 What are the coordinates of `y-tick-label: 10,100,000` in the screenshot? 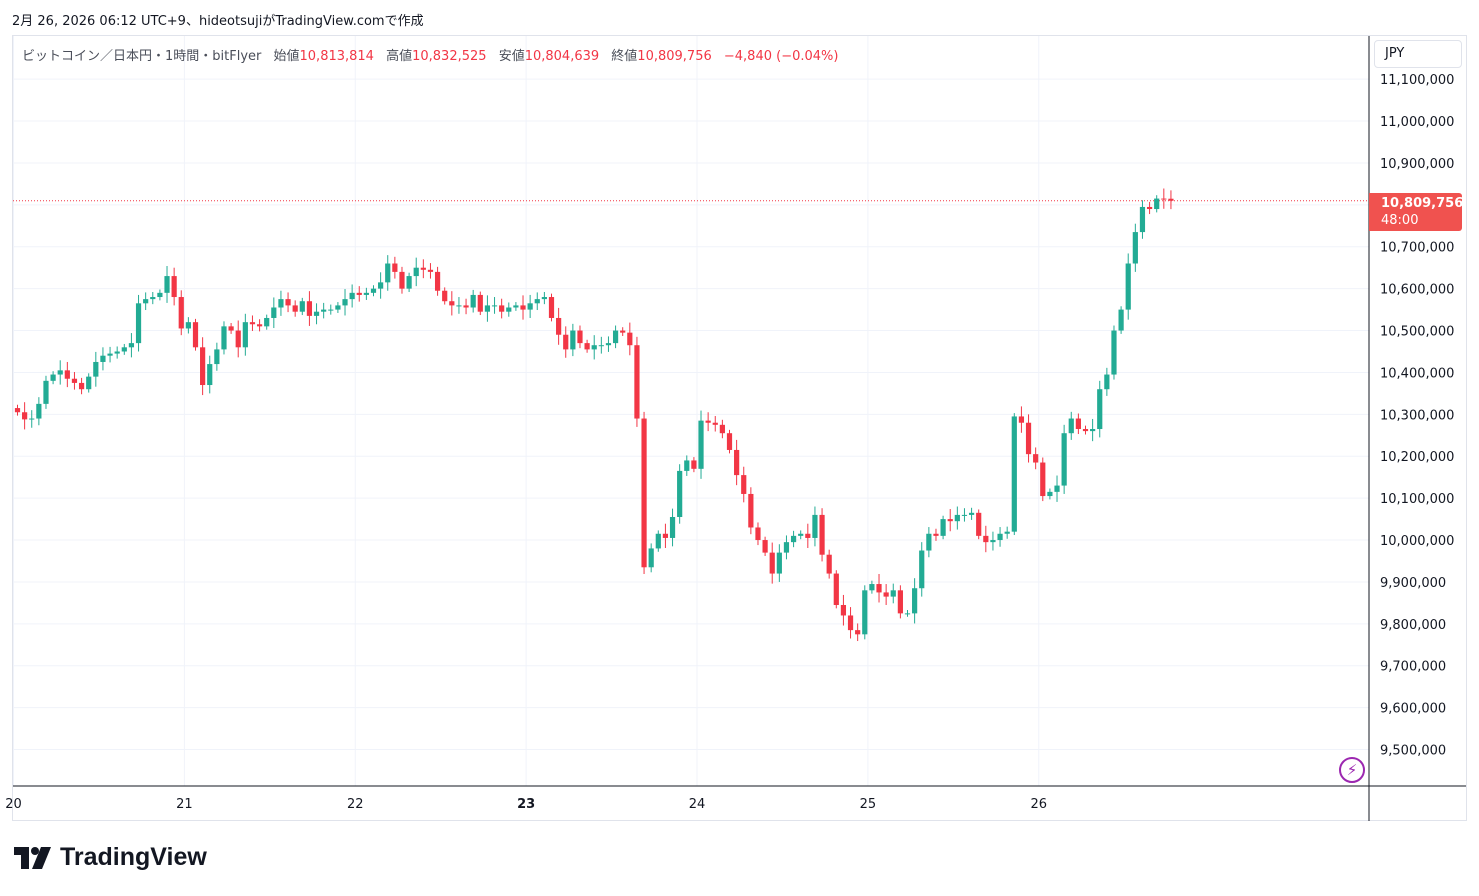 It's located at (1417, 499).